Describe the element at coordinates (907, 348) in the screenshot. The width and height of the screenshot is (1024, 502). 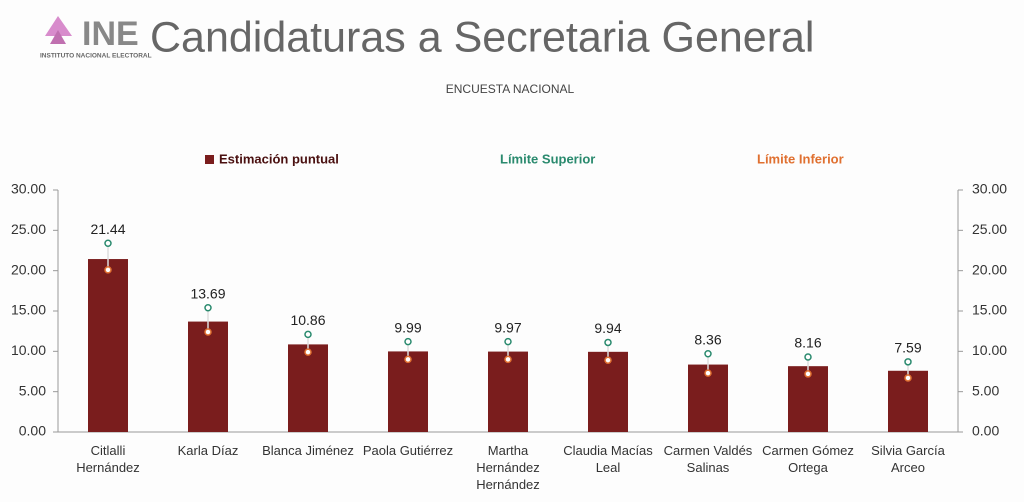
I see `value-label: 7.59` at that location.